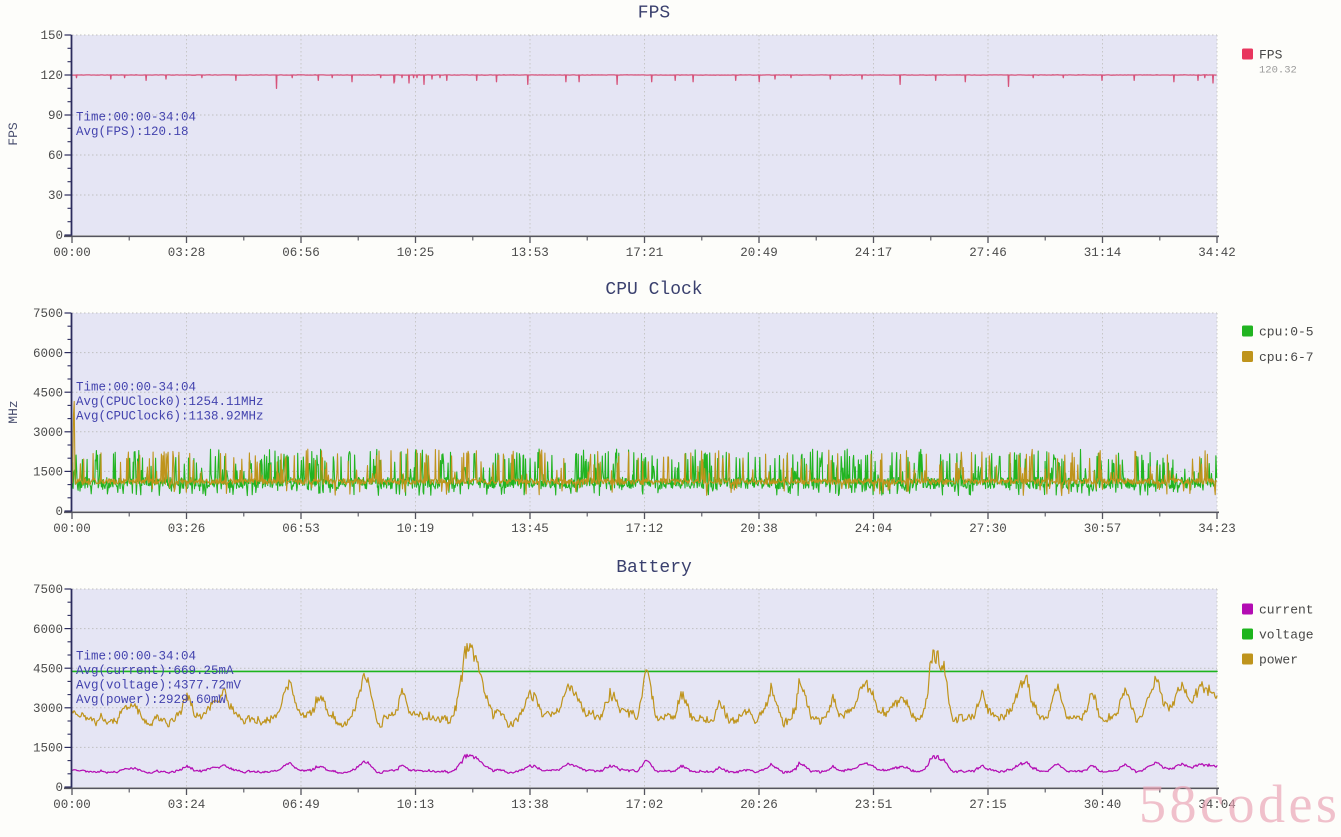 The width and height of the screenshot is (1341, 837). What do you see at coordinates (1103, 529) in the screenshot?
I see `svg-text: 30:57` at bounding box center [1103, 529].